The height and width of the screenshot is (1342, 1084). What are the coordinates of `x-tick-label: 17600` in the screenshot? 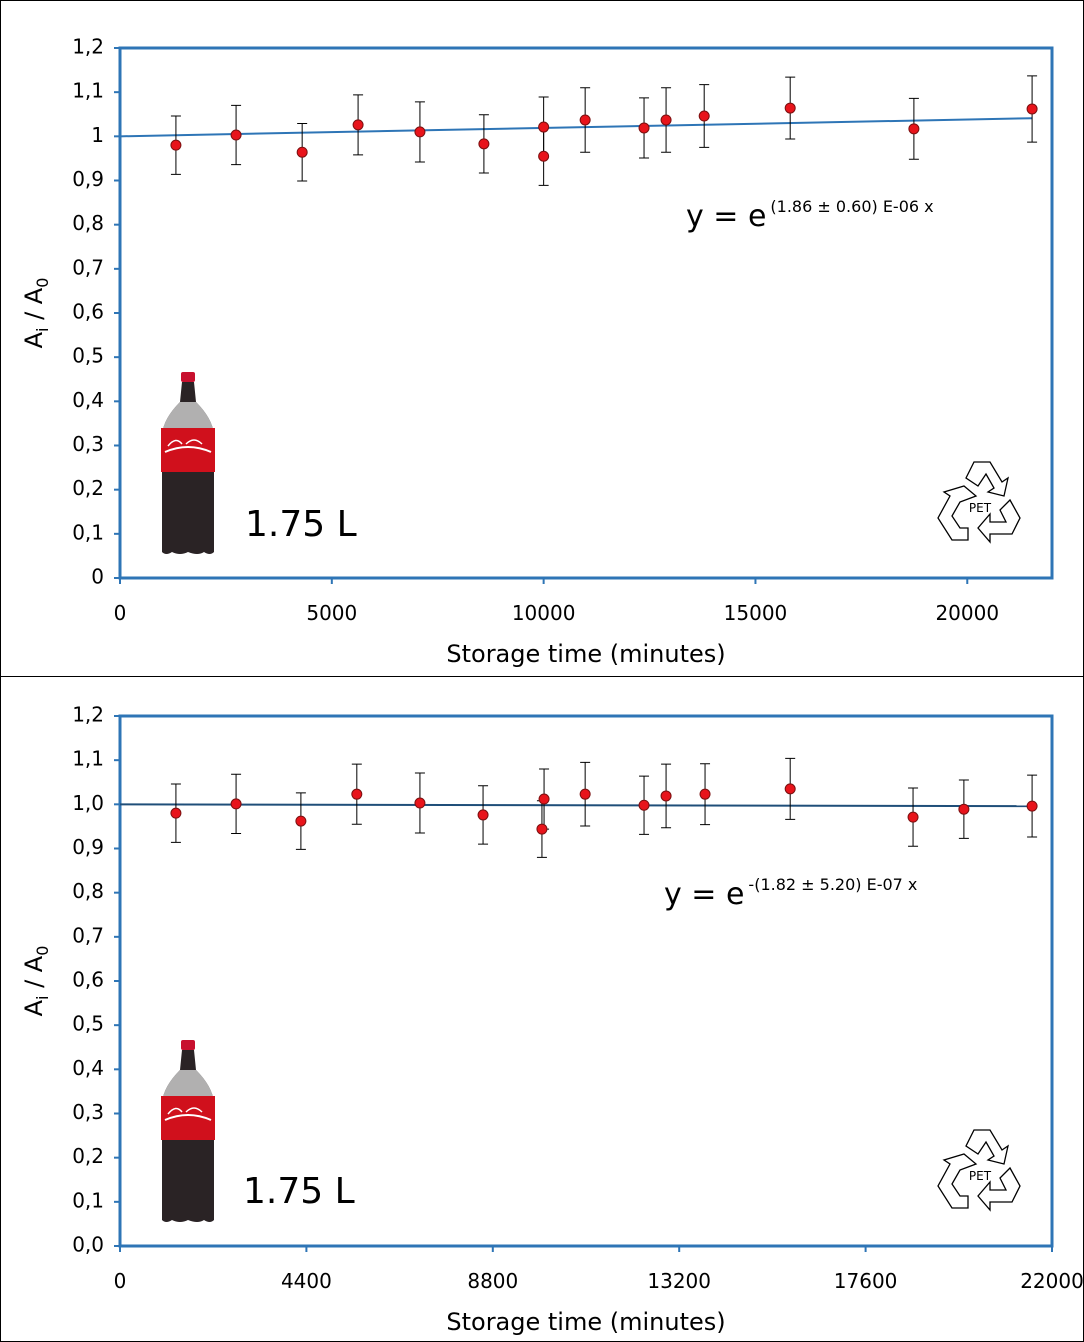 It's located at (866, 1281).